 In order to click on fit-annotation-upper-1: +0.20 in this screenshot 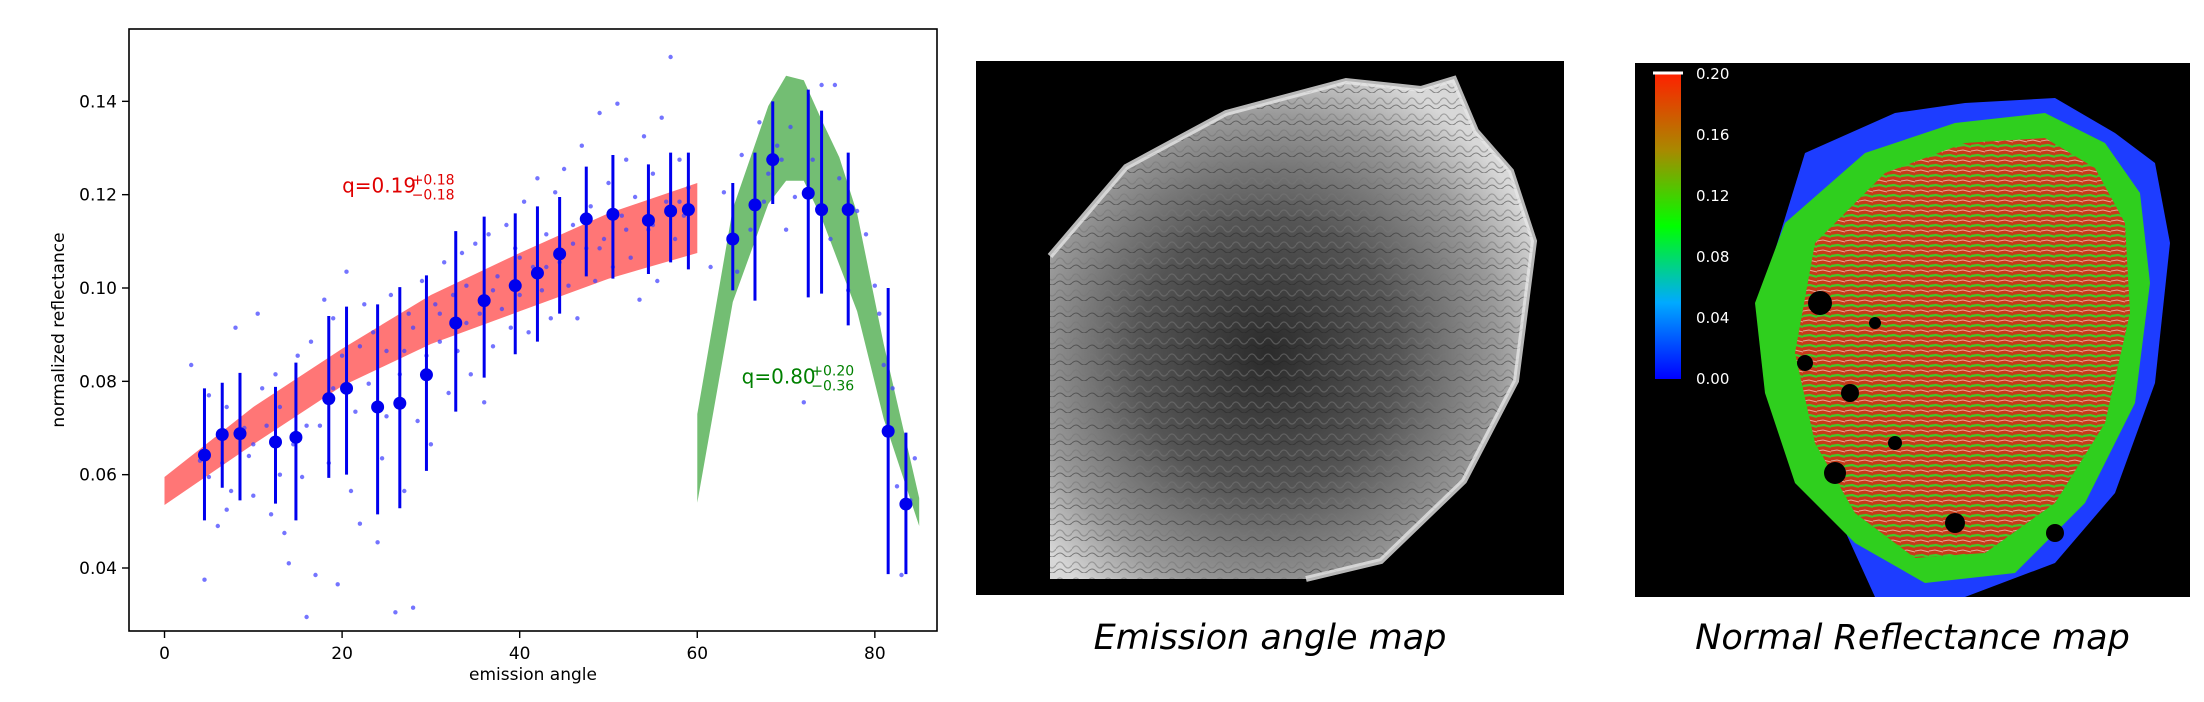, I will do `click(832, 372)`.